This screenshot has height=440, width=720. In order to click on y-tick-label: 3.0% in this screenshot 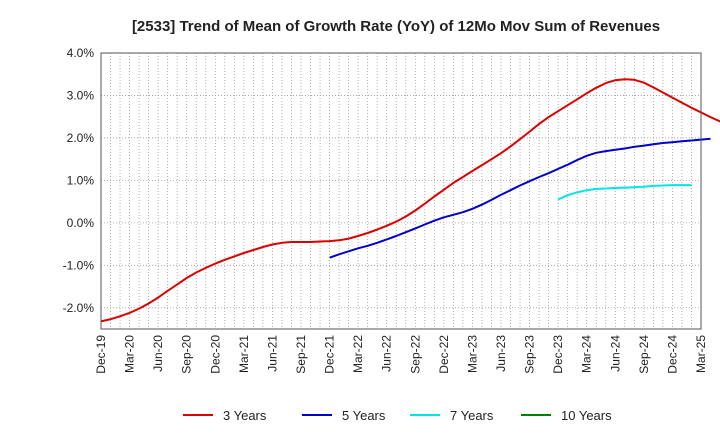, I will do `click(81, 95)`.